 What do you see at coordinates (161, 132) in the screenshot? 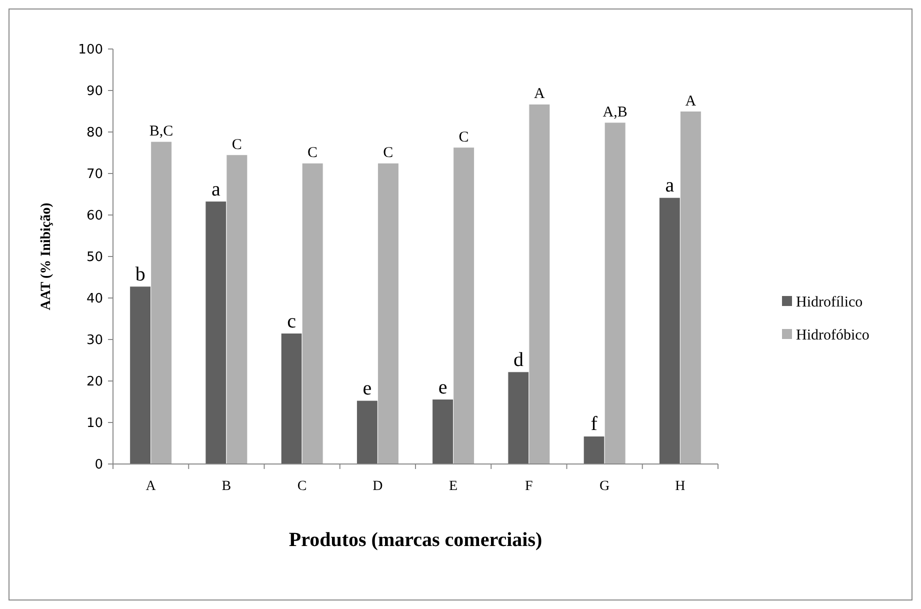
I see `annotation: B,C` at bounding box center [161, 132].